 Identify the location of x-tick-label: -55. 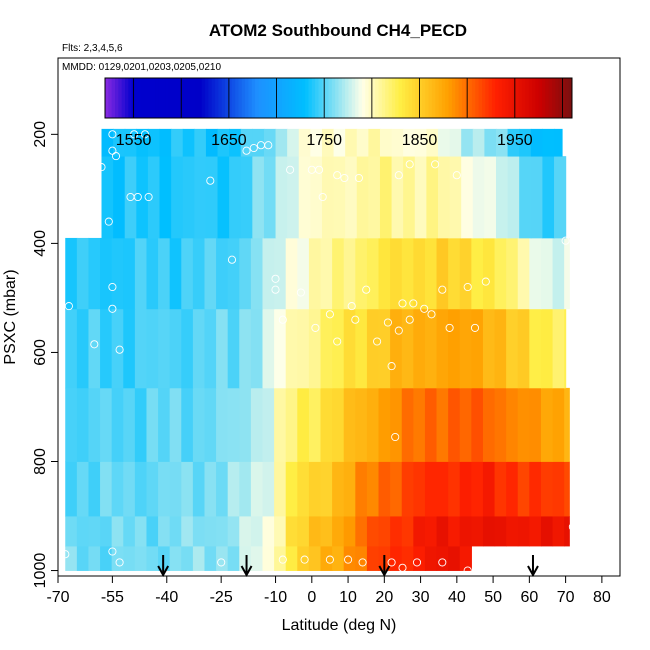
(112, 597).